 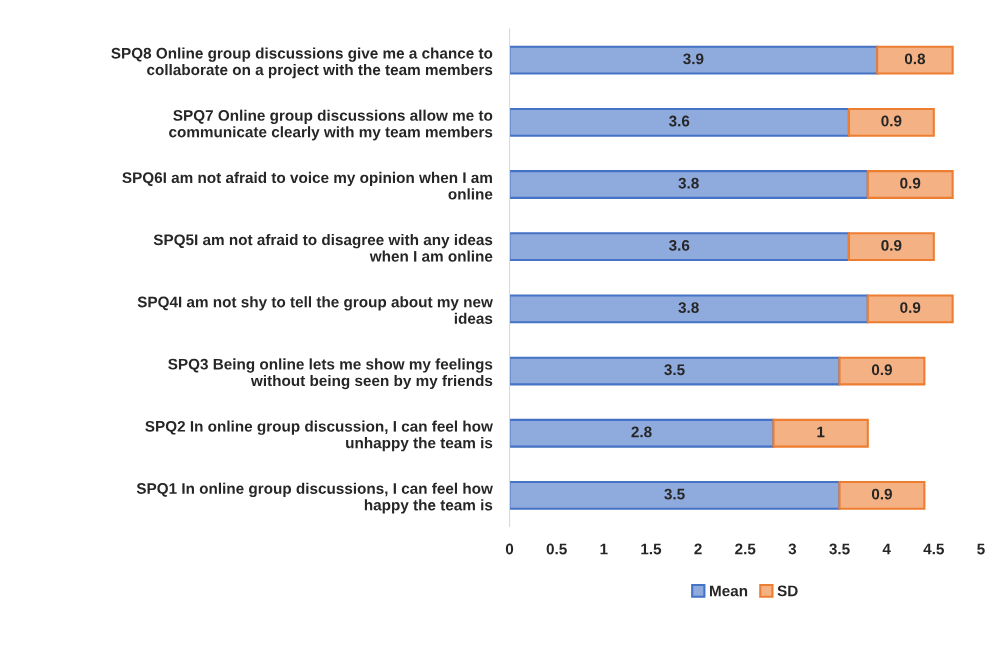 I want to click on x-tick-label: 4.5, so click(x=933, y=549).